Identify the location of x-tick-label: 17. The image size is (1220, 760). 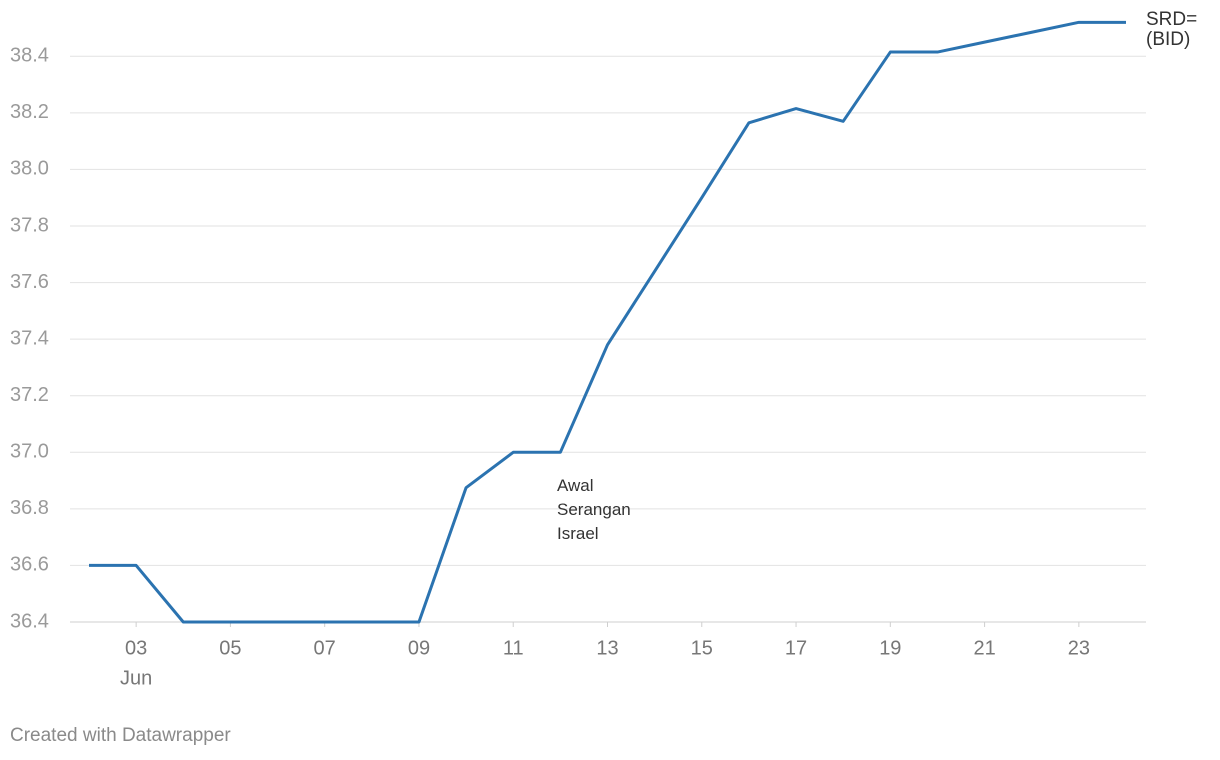
(796, 648).